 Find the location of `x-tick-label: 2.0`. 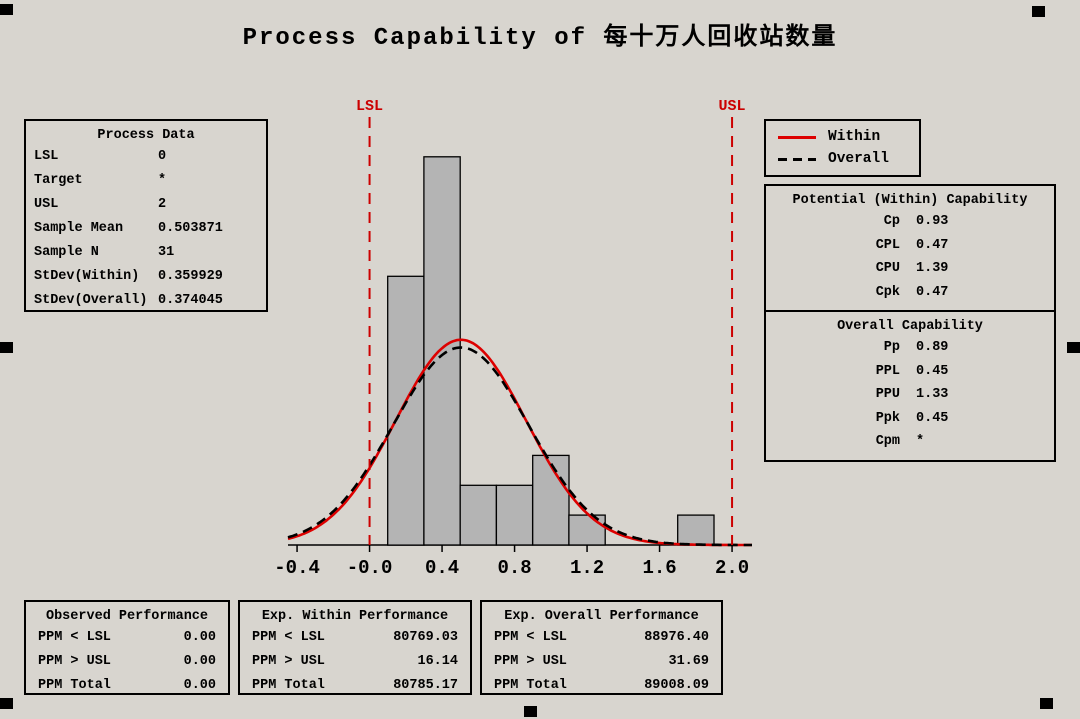

x-tick-label: 2.0 is located at coordinates (732, 568).